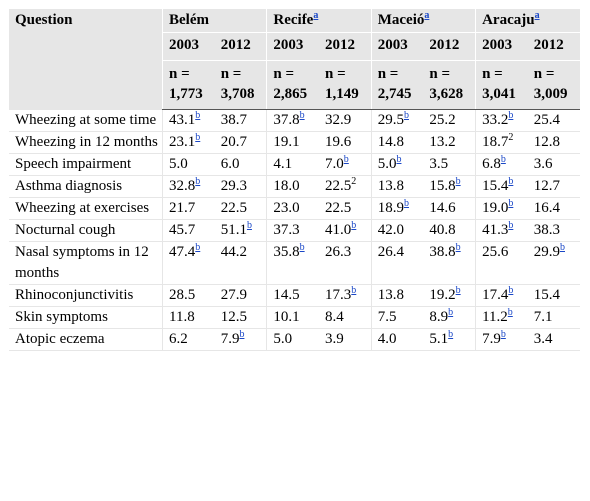 Image resolution: width=590 pixels, height=501 pixels. I want to click on value-cell: 13.8, so click(397, 186).